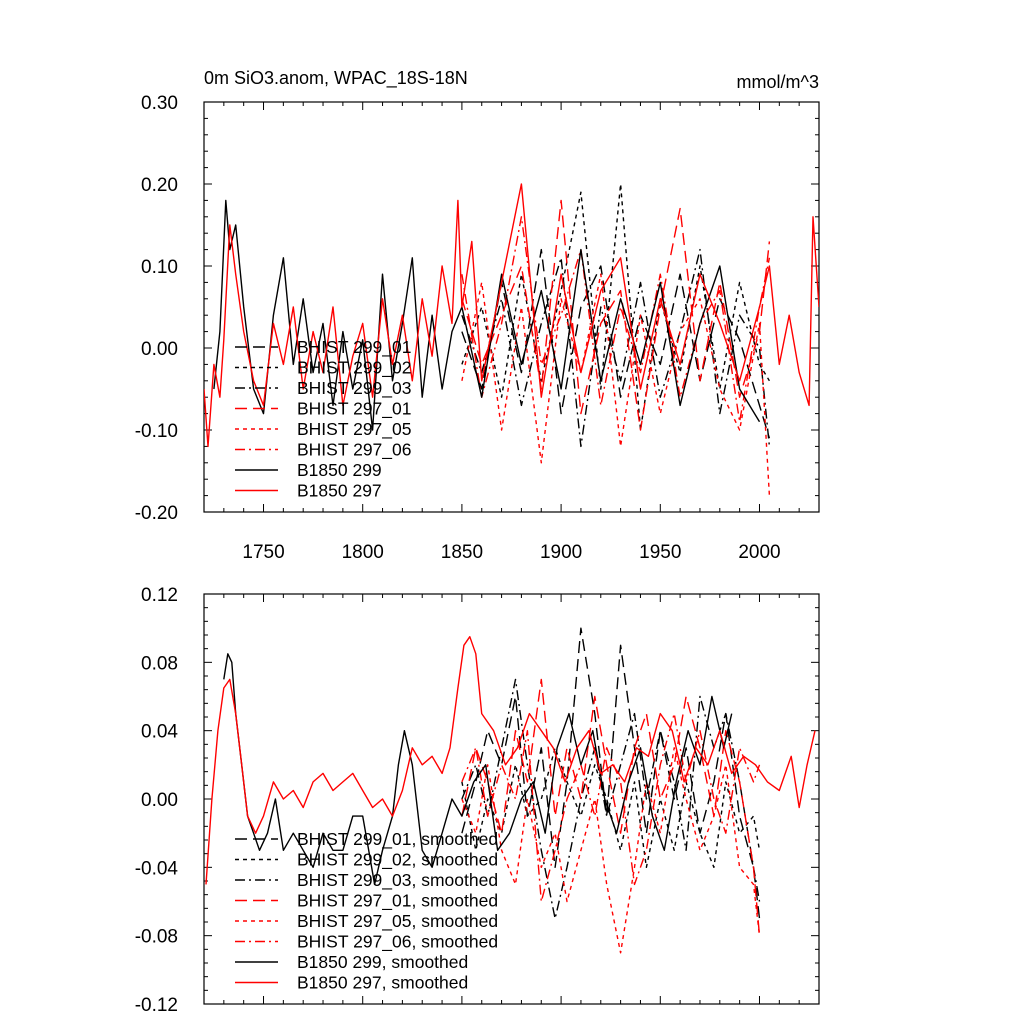 The height and width of the screenshot is (1024, 1024). What do you see at coordinates (354, 409) in the screenshot?
I see `legend-label: BHIST 297_01` at bounding box center [354, 409].